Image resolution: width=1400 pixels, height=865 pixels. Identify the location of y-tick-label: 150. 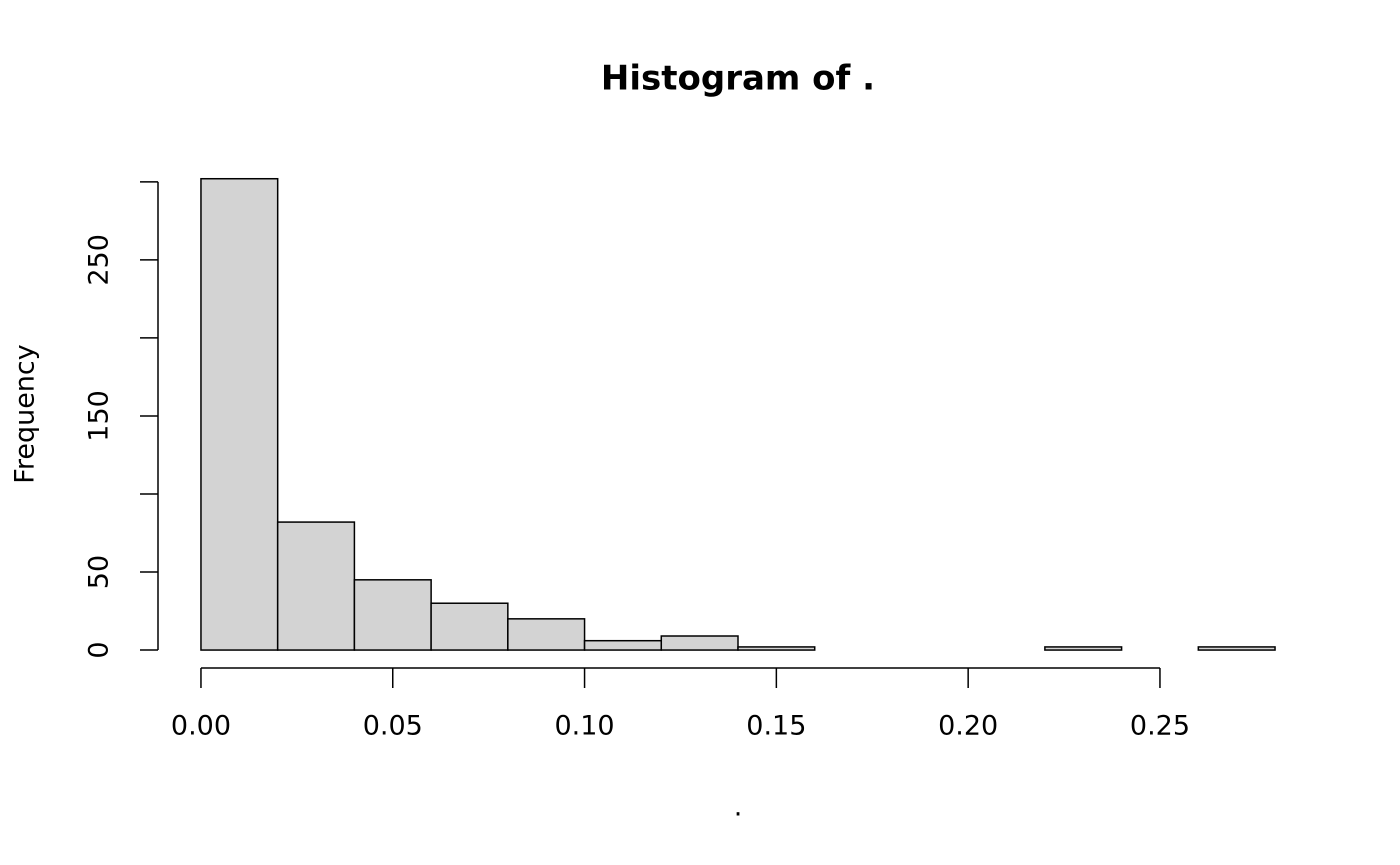
(99, 416).